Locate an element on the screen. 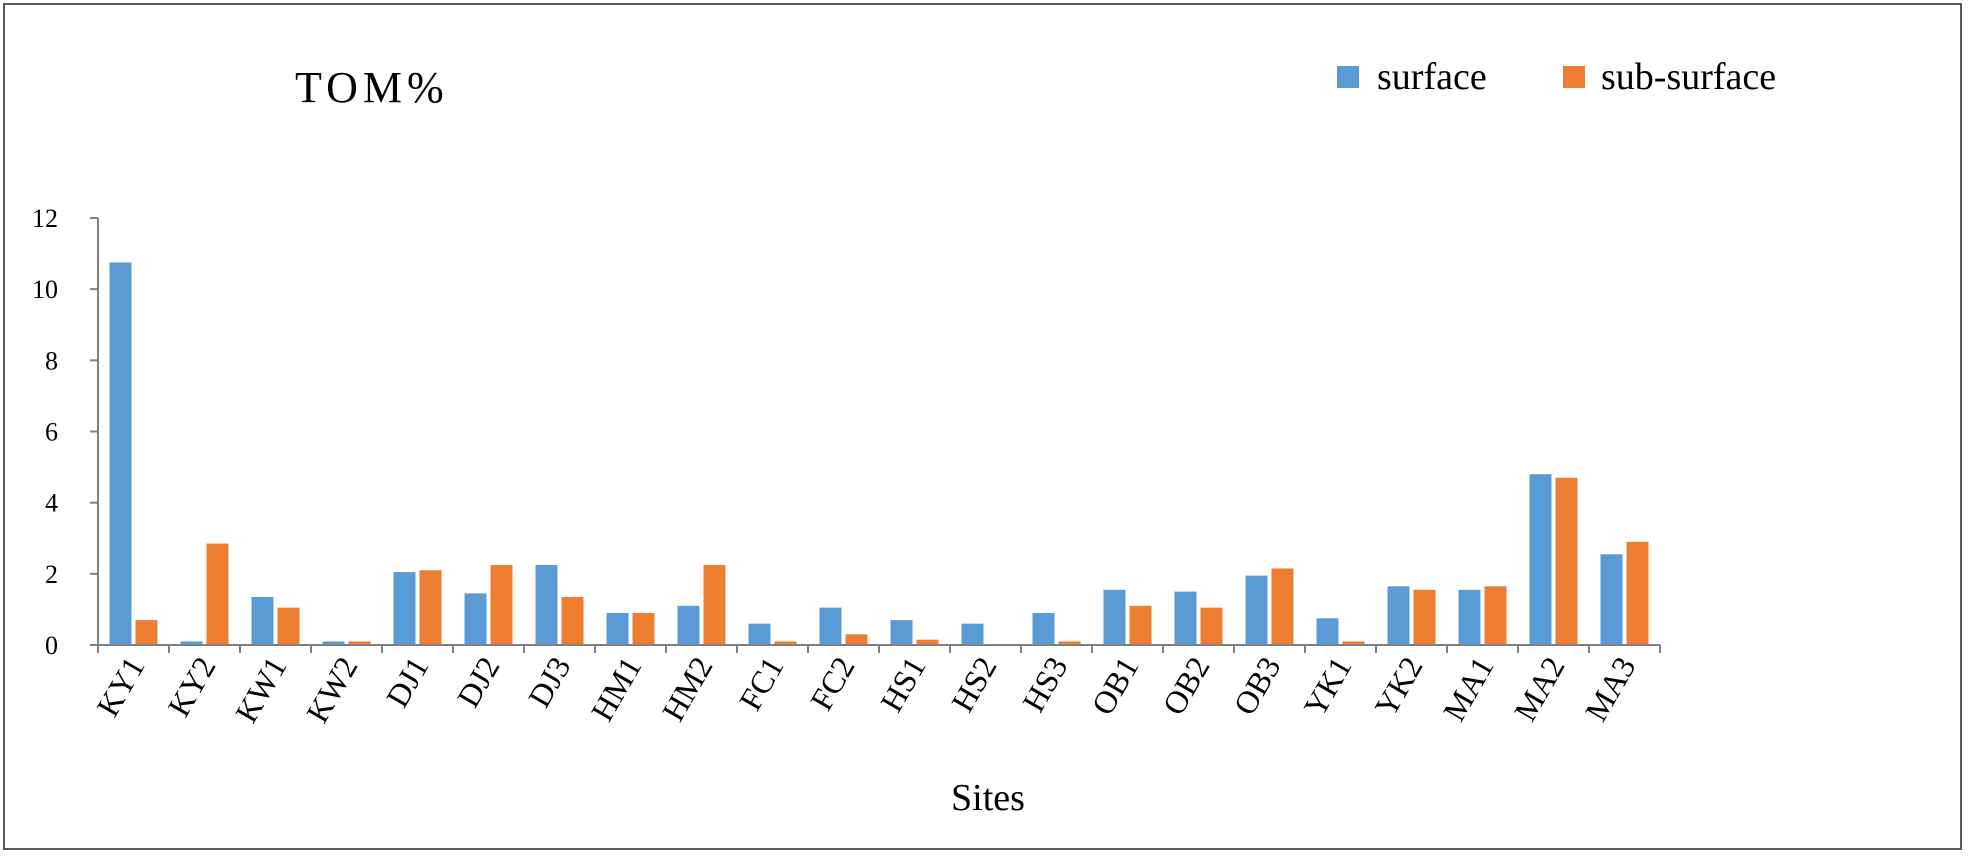 Image resolution: width=1969 pixels, height=857 pixels. legend-swatch-surface is located at coordinates (1348, 77).